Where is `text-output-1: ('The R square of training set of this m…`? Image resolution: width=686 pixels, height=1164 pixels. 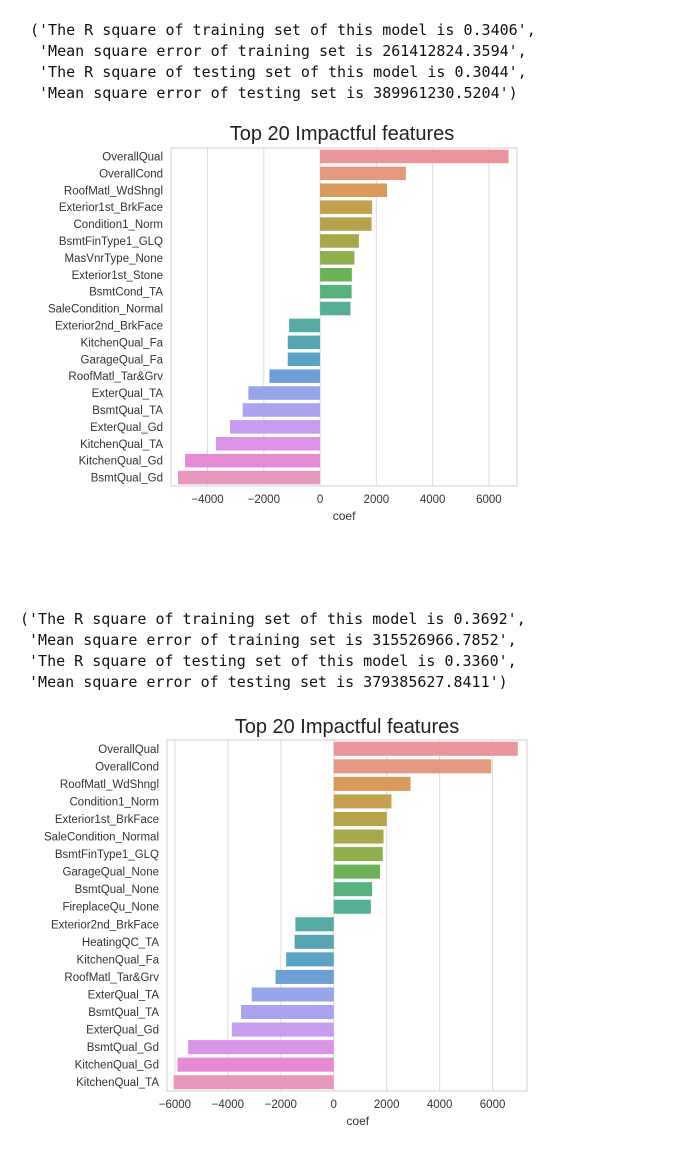
text-output-1: ('The R square of training set of this m… is located at coordinates (283, 62).